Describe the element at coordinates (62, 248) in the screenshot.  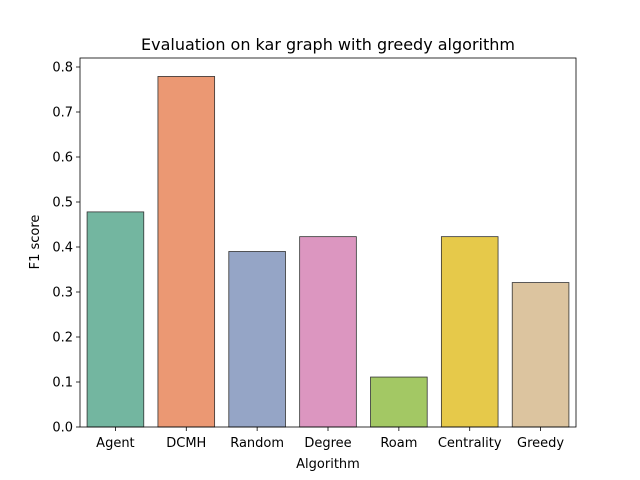
I see `y-tick-label: 0.4` at that location.